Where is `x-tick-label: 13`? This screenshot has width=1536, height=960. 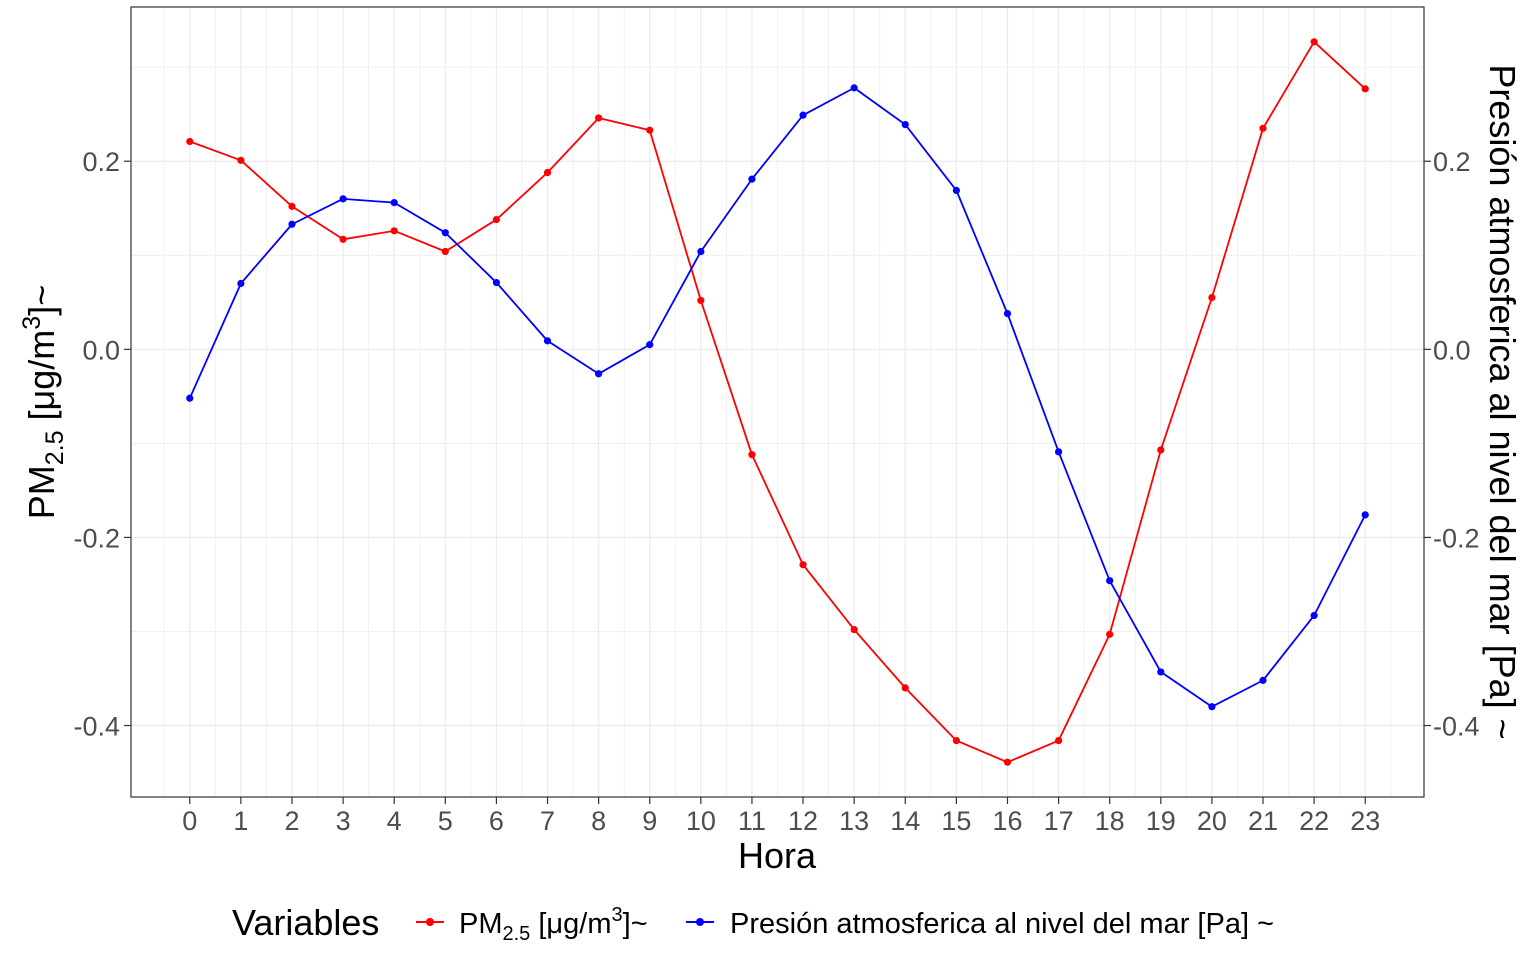 x-tick-label: 13 is located at coordinates (854, 821).